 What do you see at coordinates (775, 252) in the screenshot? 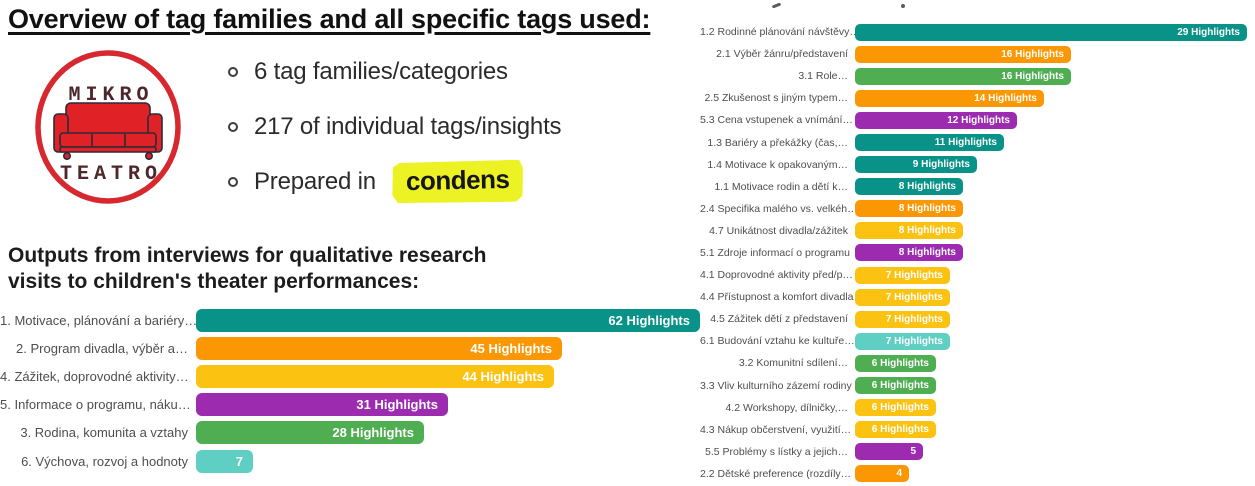
I see `bar-label: 5.1 Zdroje informací o programu` at bounding box center [775, 252].